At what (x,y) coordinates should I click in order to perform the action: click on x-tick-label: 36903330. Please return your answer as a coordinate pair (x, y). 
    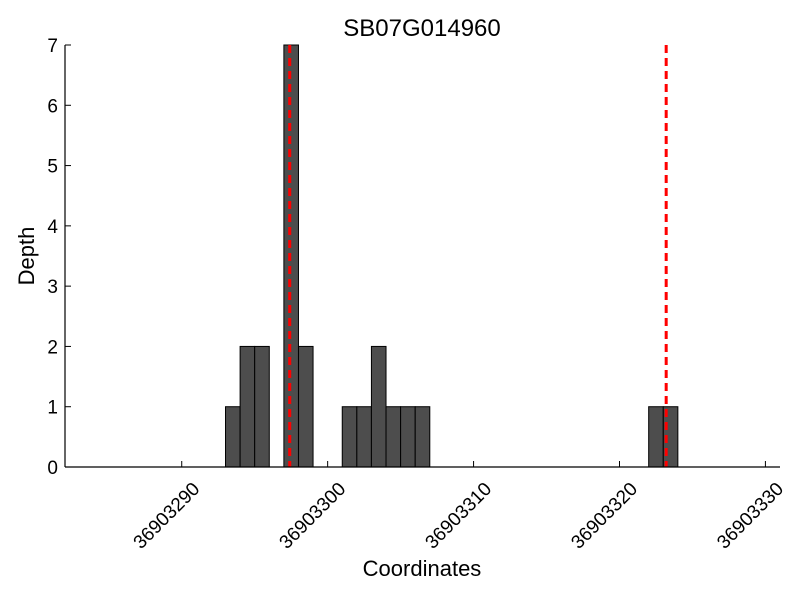
    Looking at the image, I should click on (750, 516).